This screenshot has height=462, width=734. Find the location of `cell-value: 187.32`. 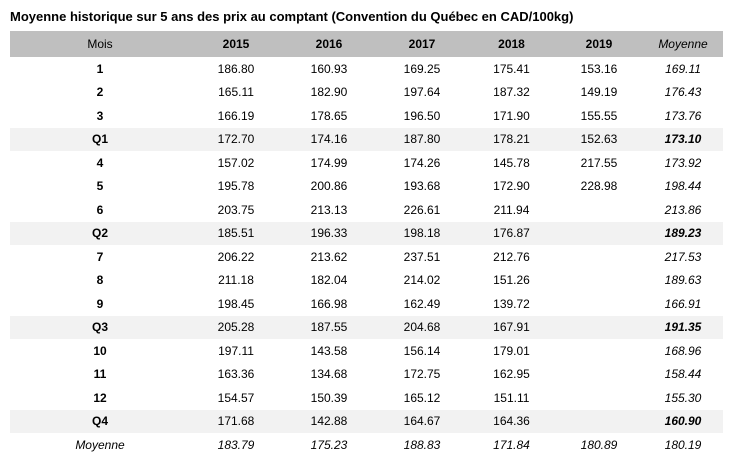

cell-value: 187.32 is located at coordinates (511, 92).